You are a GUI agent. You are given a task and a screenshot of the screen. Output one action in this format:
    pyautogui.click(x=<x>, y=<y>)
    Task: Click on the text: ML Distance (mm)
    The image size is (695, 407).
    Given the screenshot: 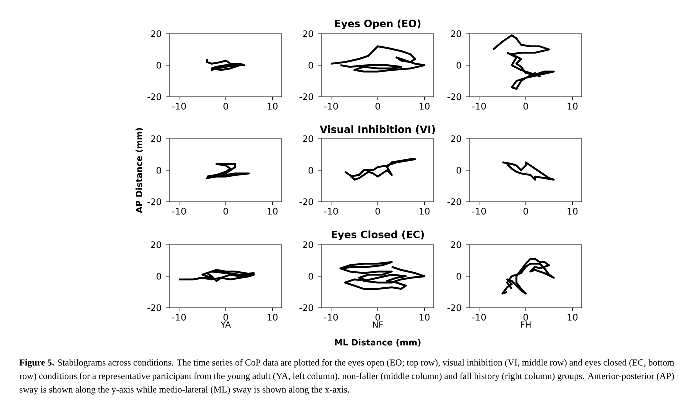 What is the action you would take?
    pyautogui.click(x=378, y=343)
    